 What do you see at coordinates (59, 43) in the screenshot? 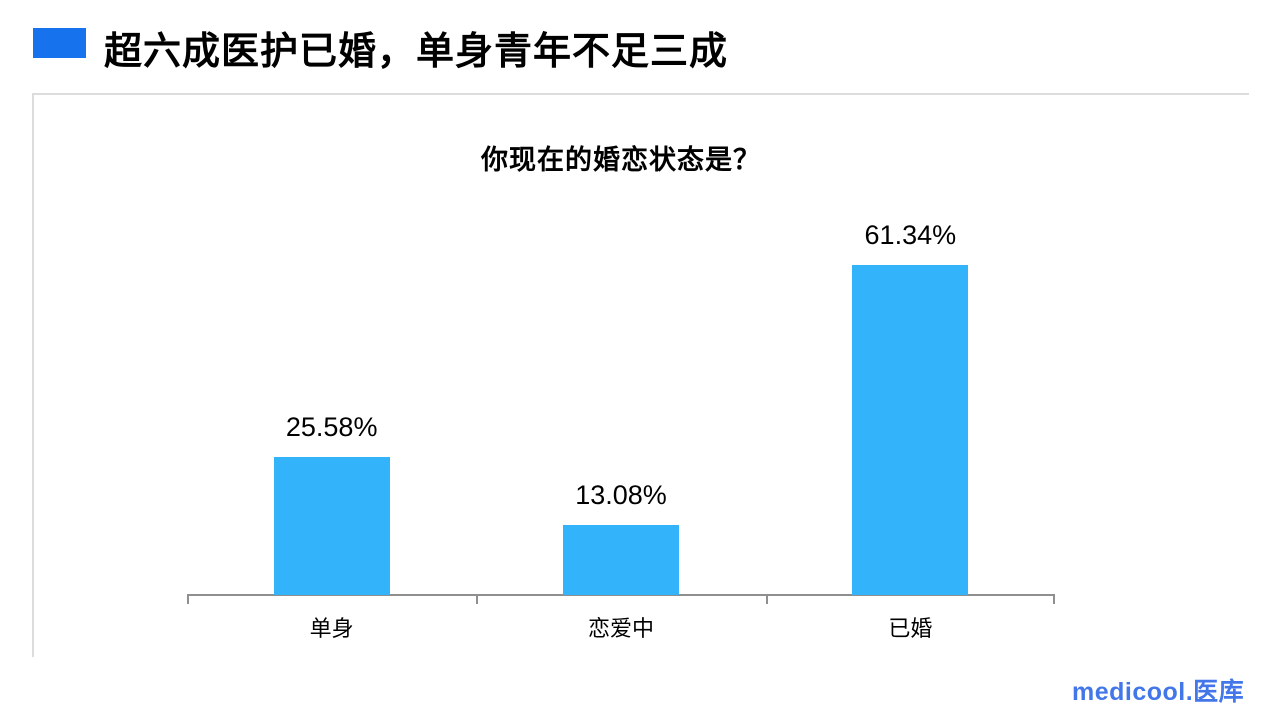
I see `title-marker-square` at bounding box center [59, 43].